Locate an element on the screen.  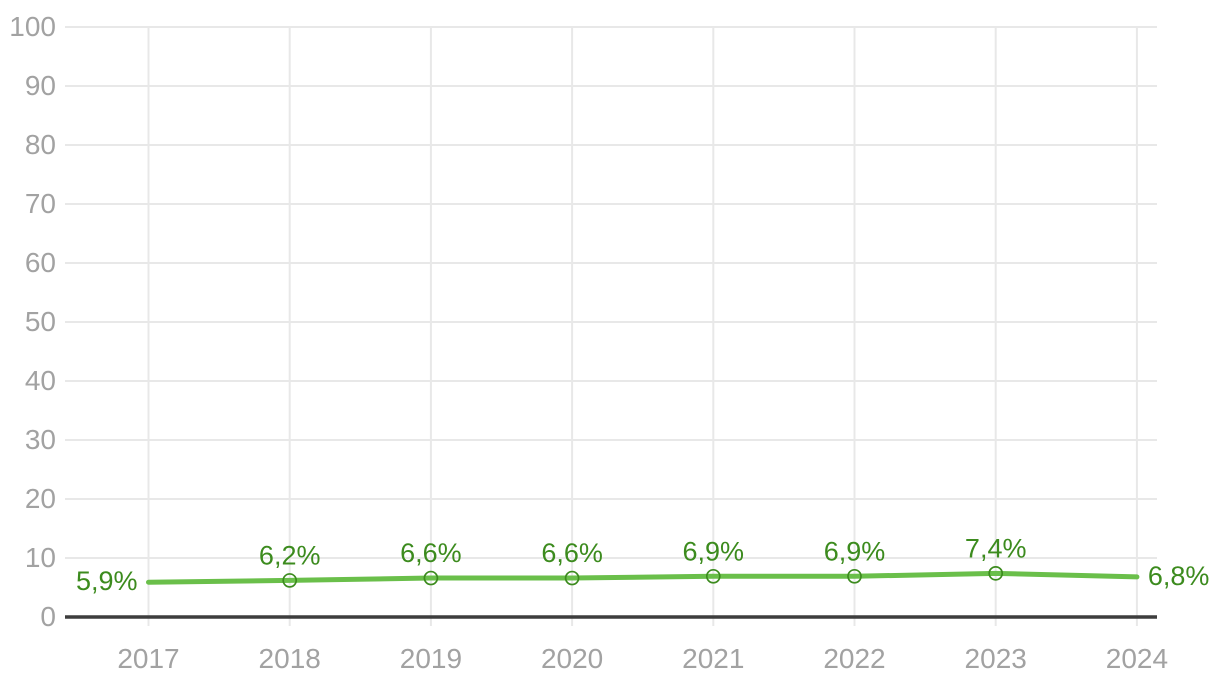
data-point-label: 6,2% is located at coordinates (290, 555).